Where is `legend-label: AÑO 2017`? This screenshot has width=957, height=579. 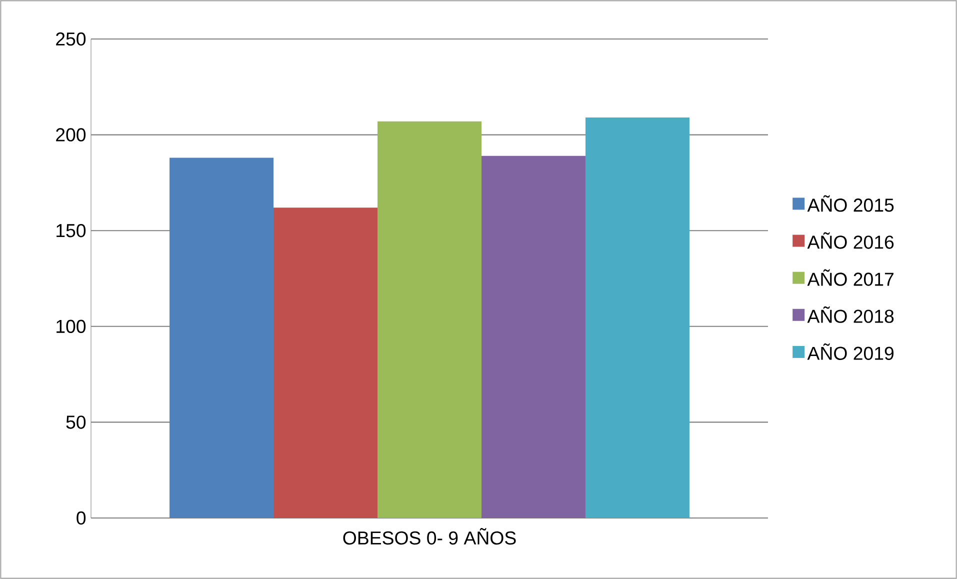
legend-label: AÑO 2017 is located at coordinates (850, 277).